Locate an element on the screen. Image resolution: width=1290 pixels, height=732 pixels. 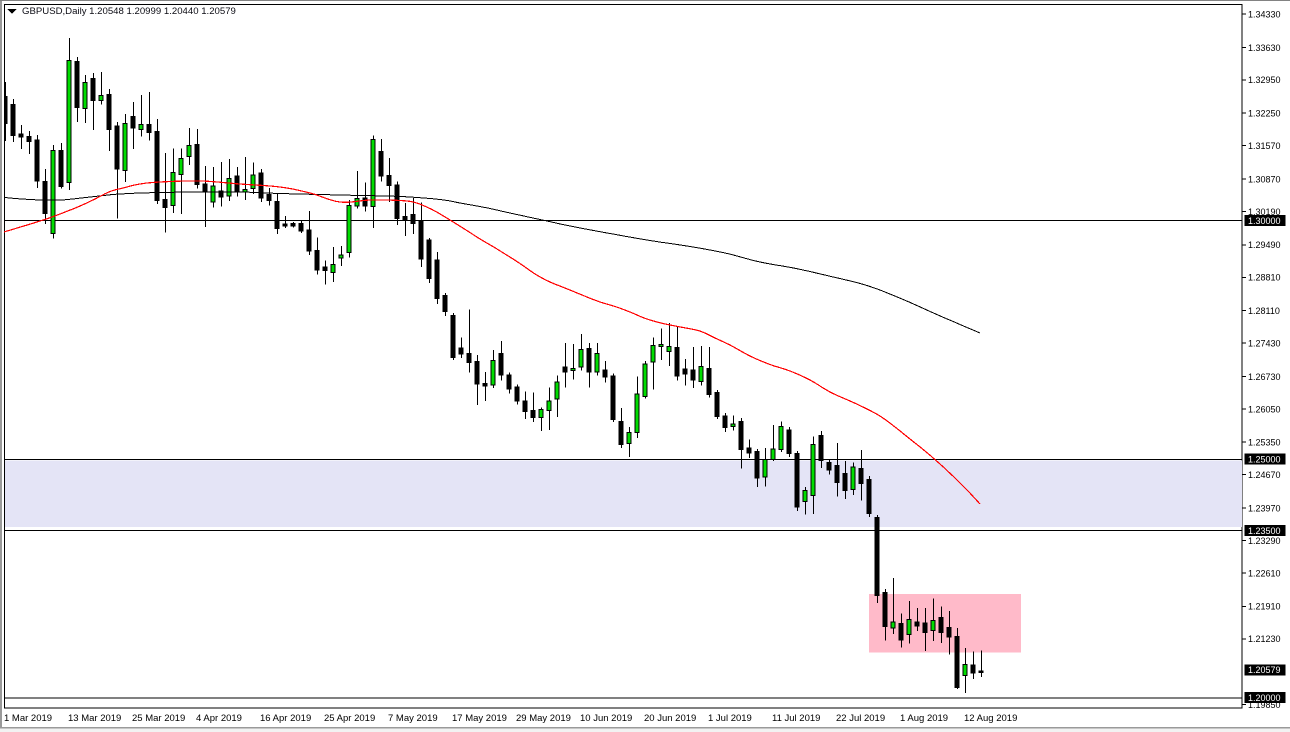
svg-text: 1.23970 is located at coordinates (1264, 509).